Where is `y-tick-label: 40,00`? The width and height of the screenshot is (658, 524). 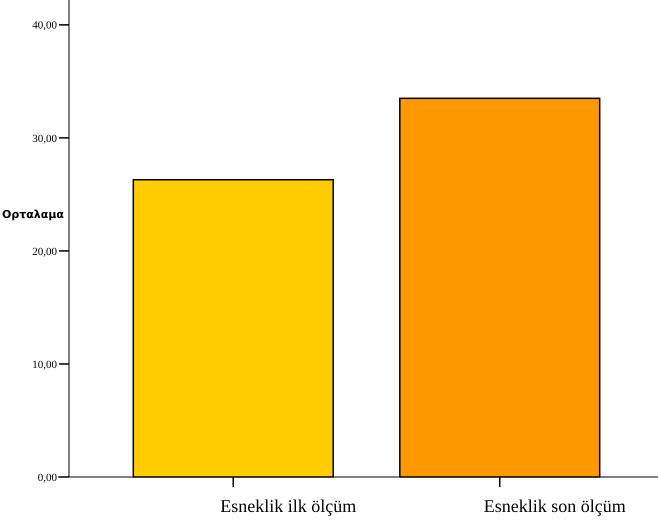
y-tick-label: 40,00 is located at coordinates (45, 26).